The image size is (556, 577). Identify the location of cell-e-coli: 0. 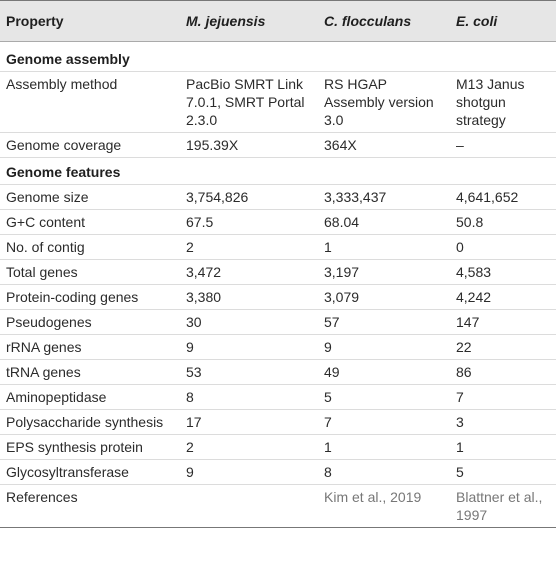
(503, 247).